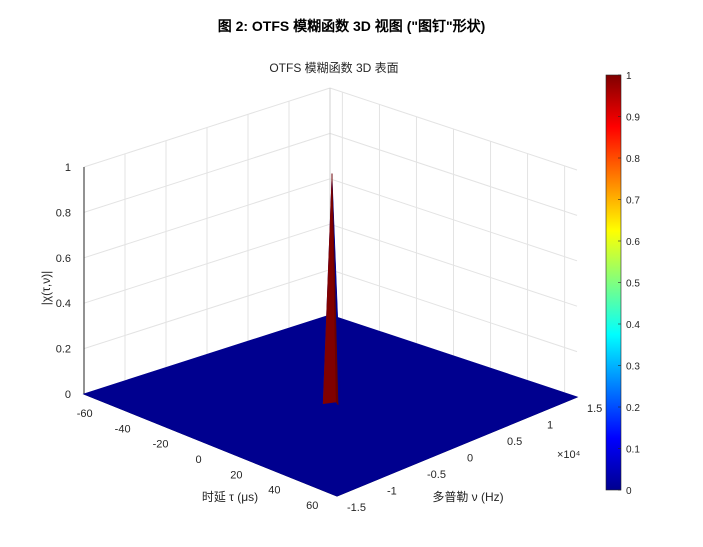 The image size is (703, 547). What do you see at coordinates (392, 492) in the screenshot?
I see `y-tick-label: -1` at bounding box center [392, 492].